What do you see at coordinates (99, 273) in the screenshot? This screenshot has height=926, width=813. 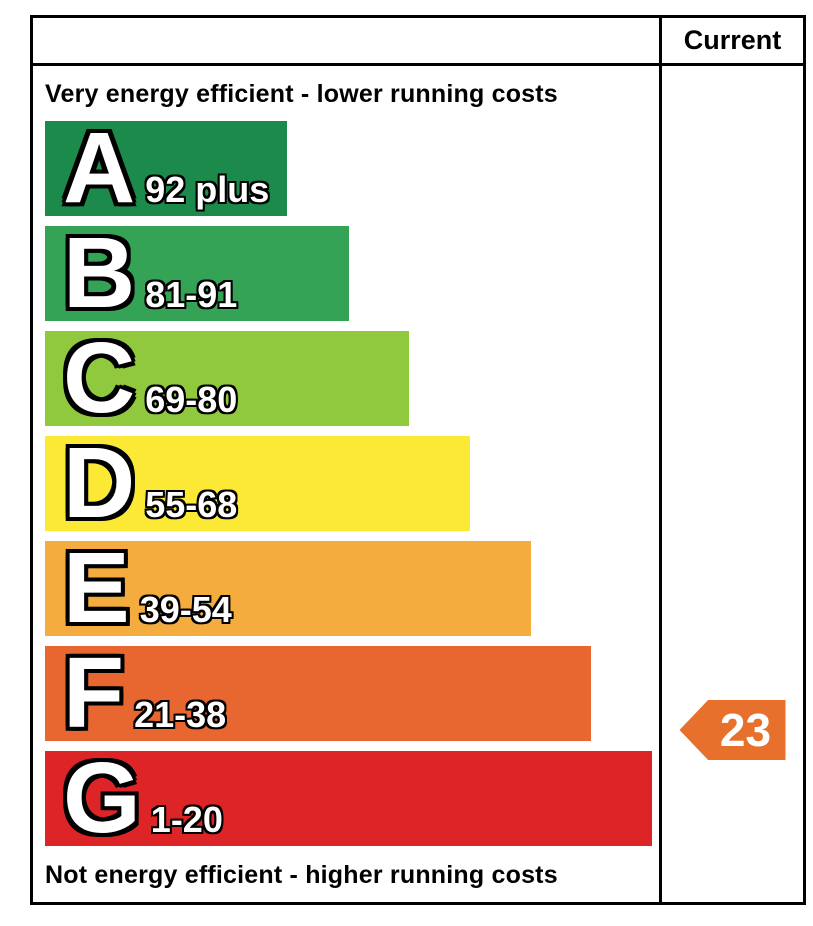 I see `band-letter: B` at bounding box center [99, 273].